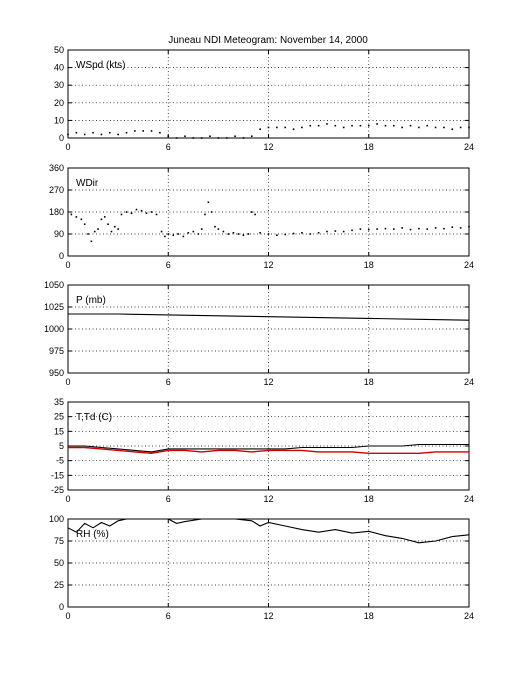 The height and width of the screenshot is (683, 520). Describe the element at coordinates (67, 499) in the screenshot. I see `temperature-dewpoint-x-tick-label: 0` at that location.